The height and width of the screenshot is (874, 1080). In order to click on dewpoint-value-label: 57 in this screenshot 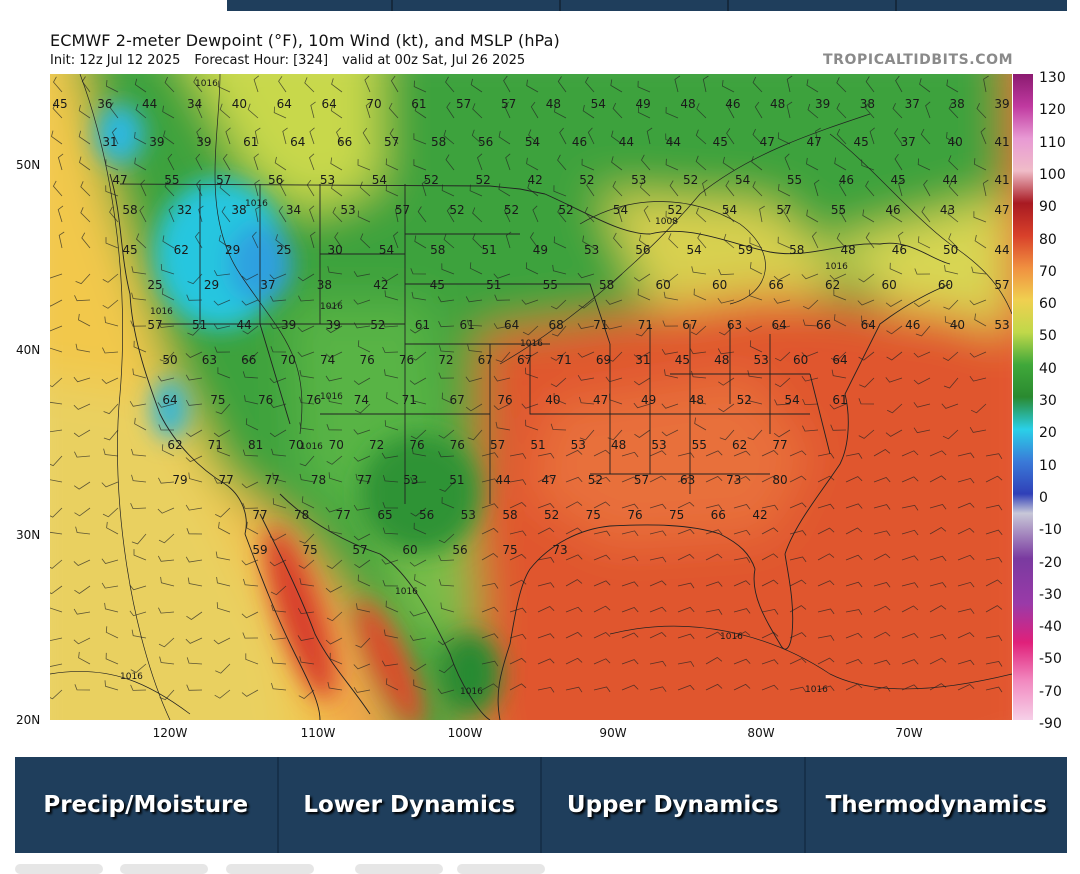, I will do `click(391, 142)`.